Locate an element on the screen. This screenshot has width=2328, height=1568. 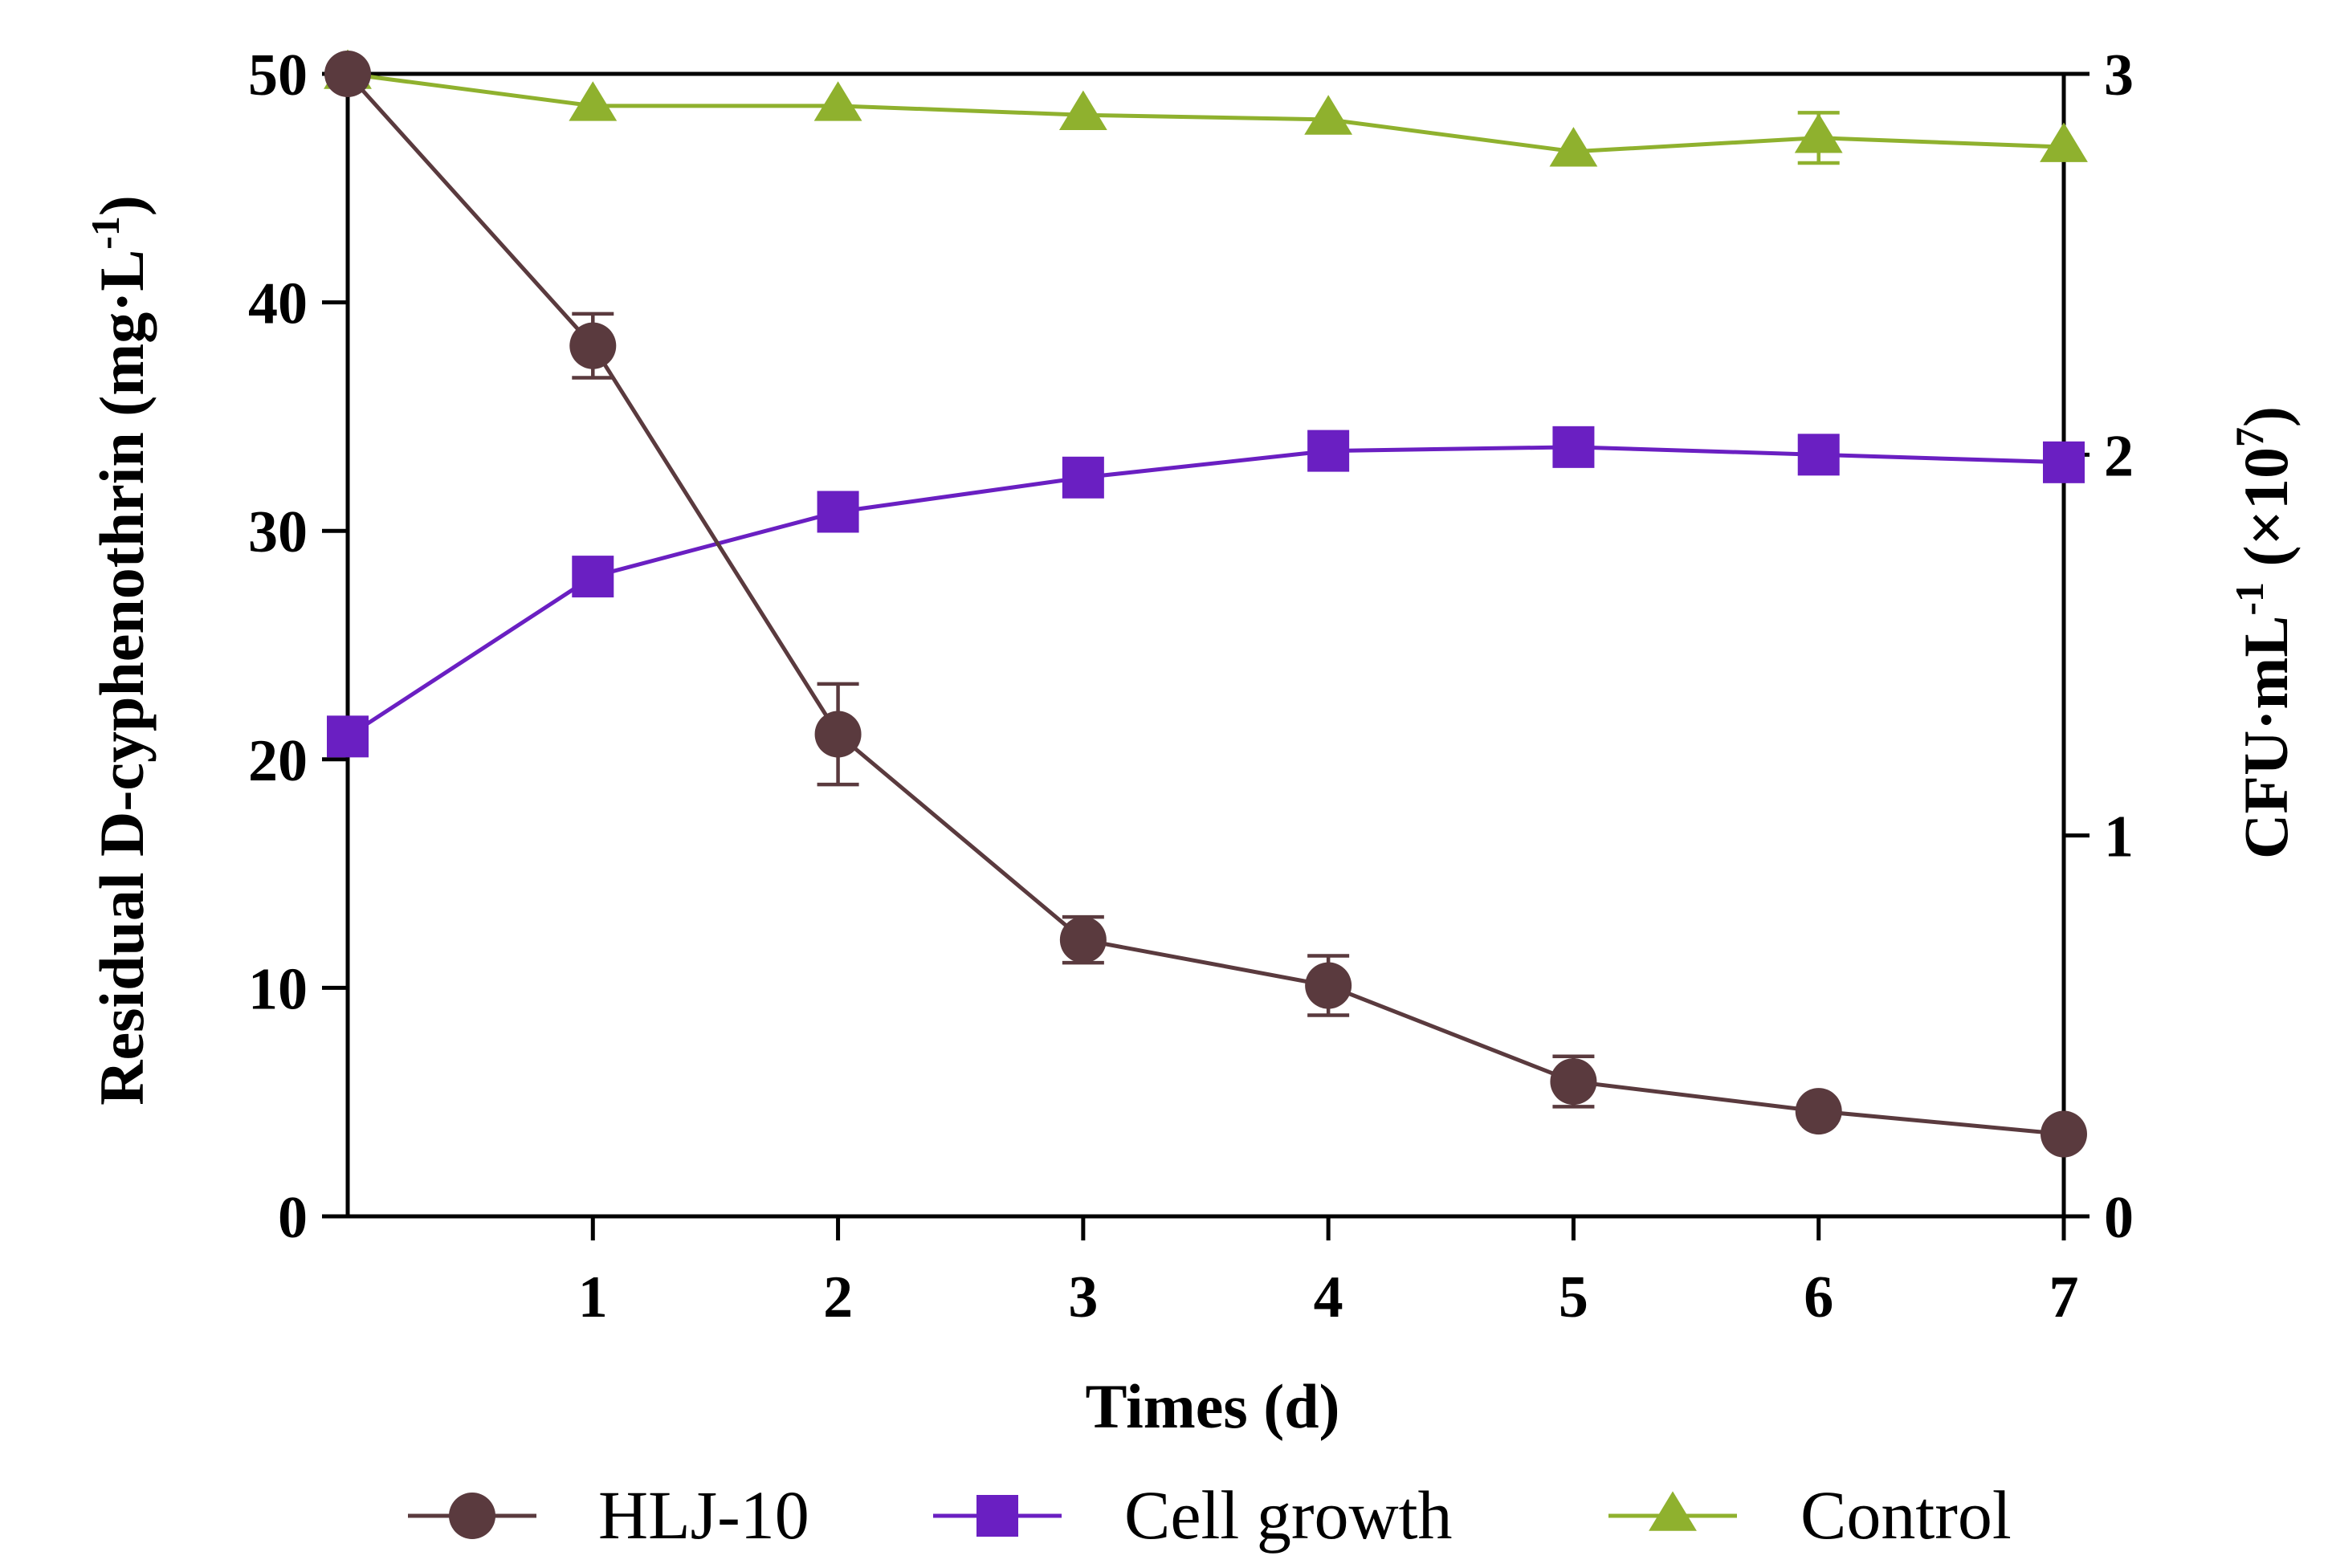
y-right-tick-label: 3 is located at coordinates (2119, 75).